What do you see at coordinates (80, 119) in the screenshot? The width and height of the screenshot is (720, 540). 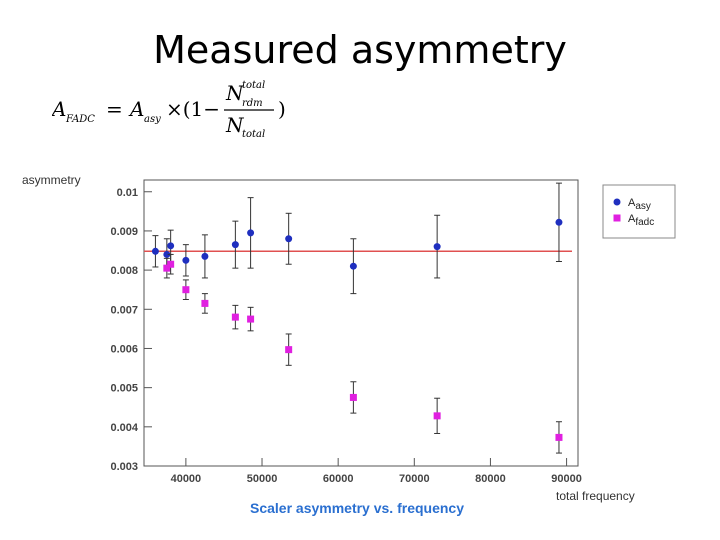 I see `formula-lhs-sub: FADC` at bounding box center [80, 119].